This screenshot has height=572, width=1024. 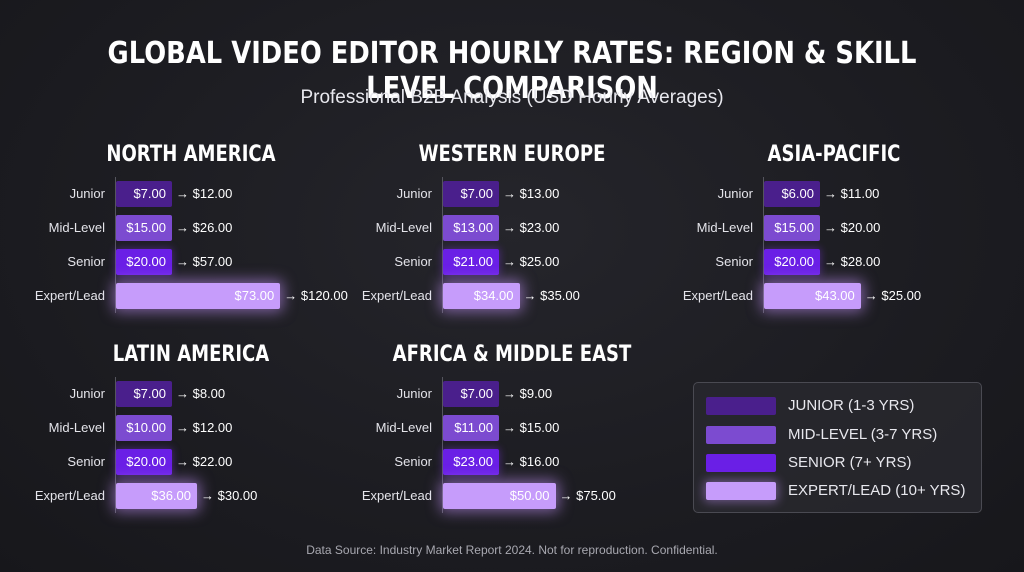 What do you see at coordinates (852, 261) in the screenshot?
I see `target-label: → $28.00` at bounding box center [852, 261].